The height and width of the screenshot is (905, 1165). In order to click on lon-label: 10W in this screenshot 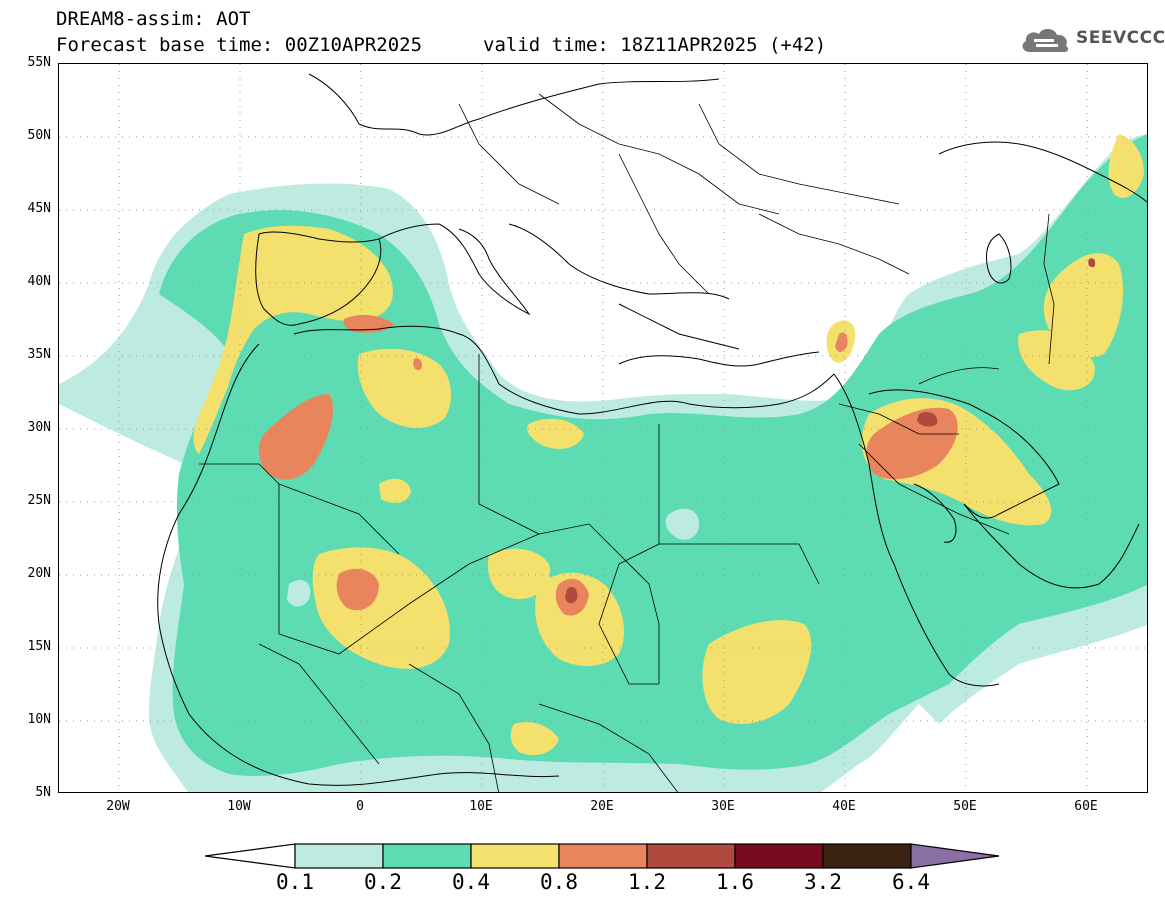, I will do `click(239, 806)`.